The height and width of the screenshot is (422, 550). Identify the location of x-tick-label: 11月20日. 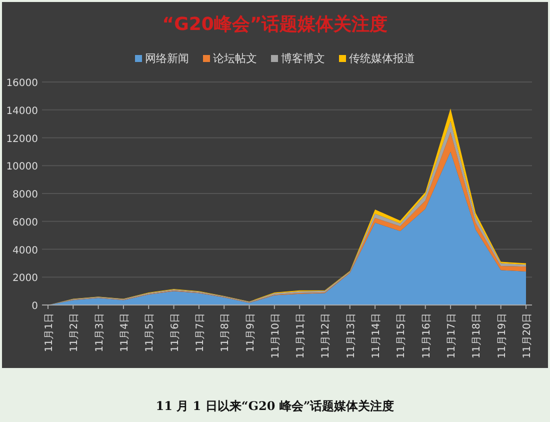
(527, 335).